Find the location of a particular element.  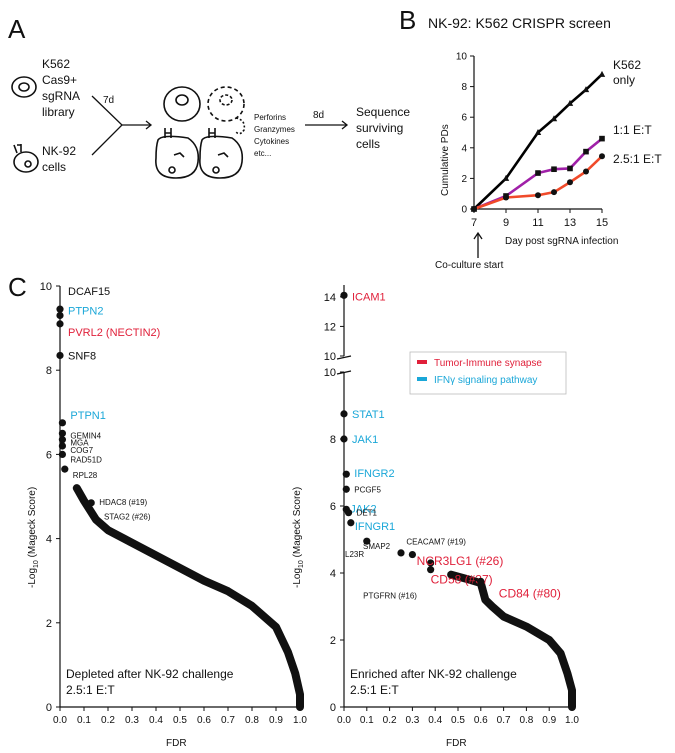

c-xtick-label: 0.4 is located at coordinates (156, 720).